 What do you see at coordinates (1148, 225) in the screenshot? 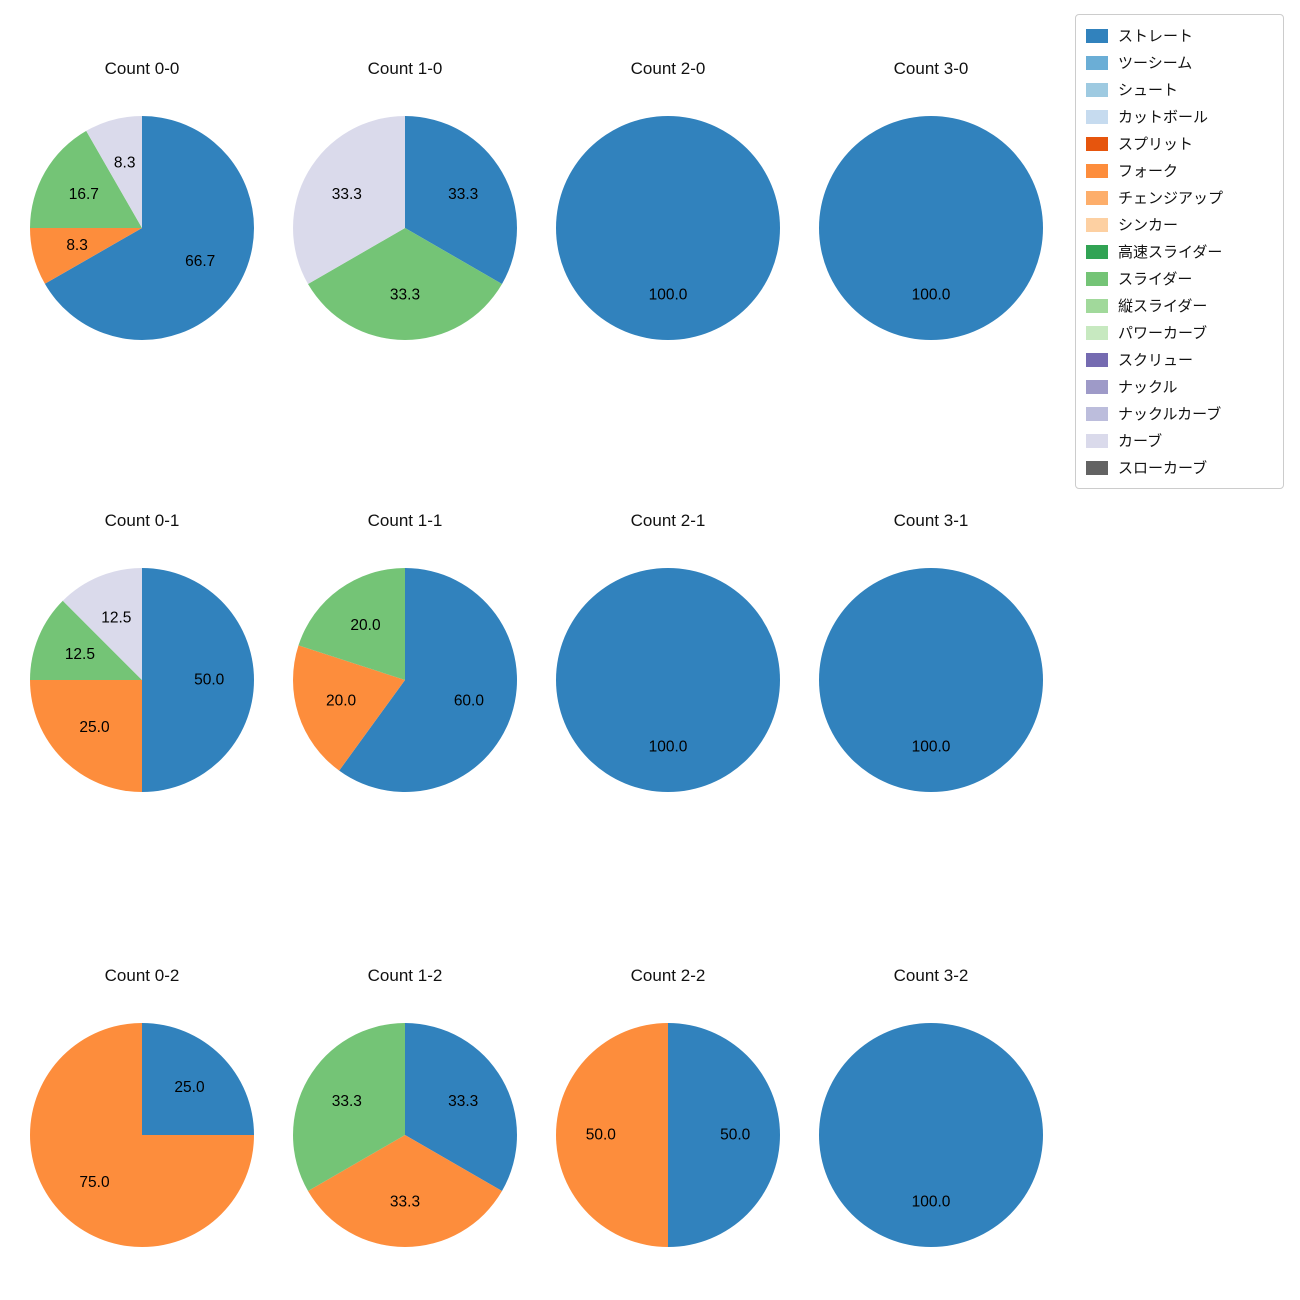
I see `legend-label: シンカー` at bounding box center [1148, 225].